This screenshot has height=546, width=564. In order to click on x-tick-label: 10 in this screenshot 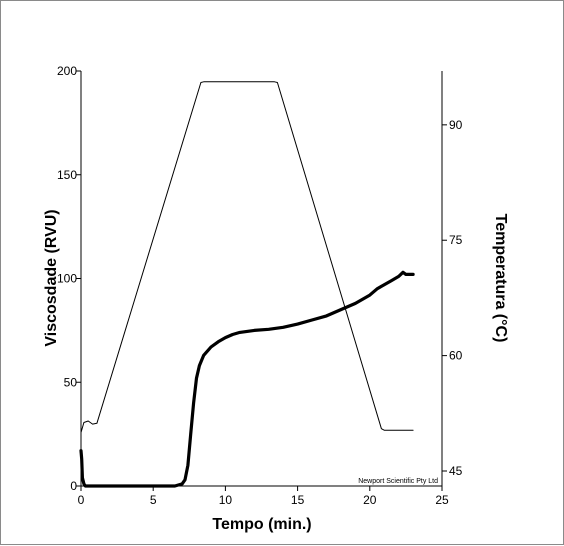, I will do `click(226, 500)`.